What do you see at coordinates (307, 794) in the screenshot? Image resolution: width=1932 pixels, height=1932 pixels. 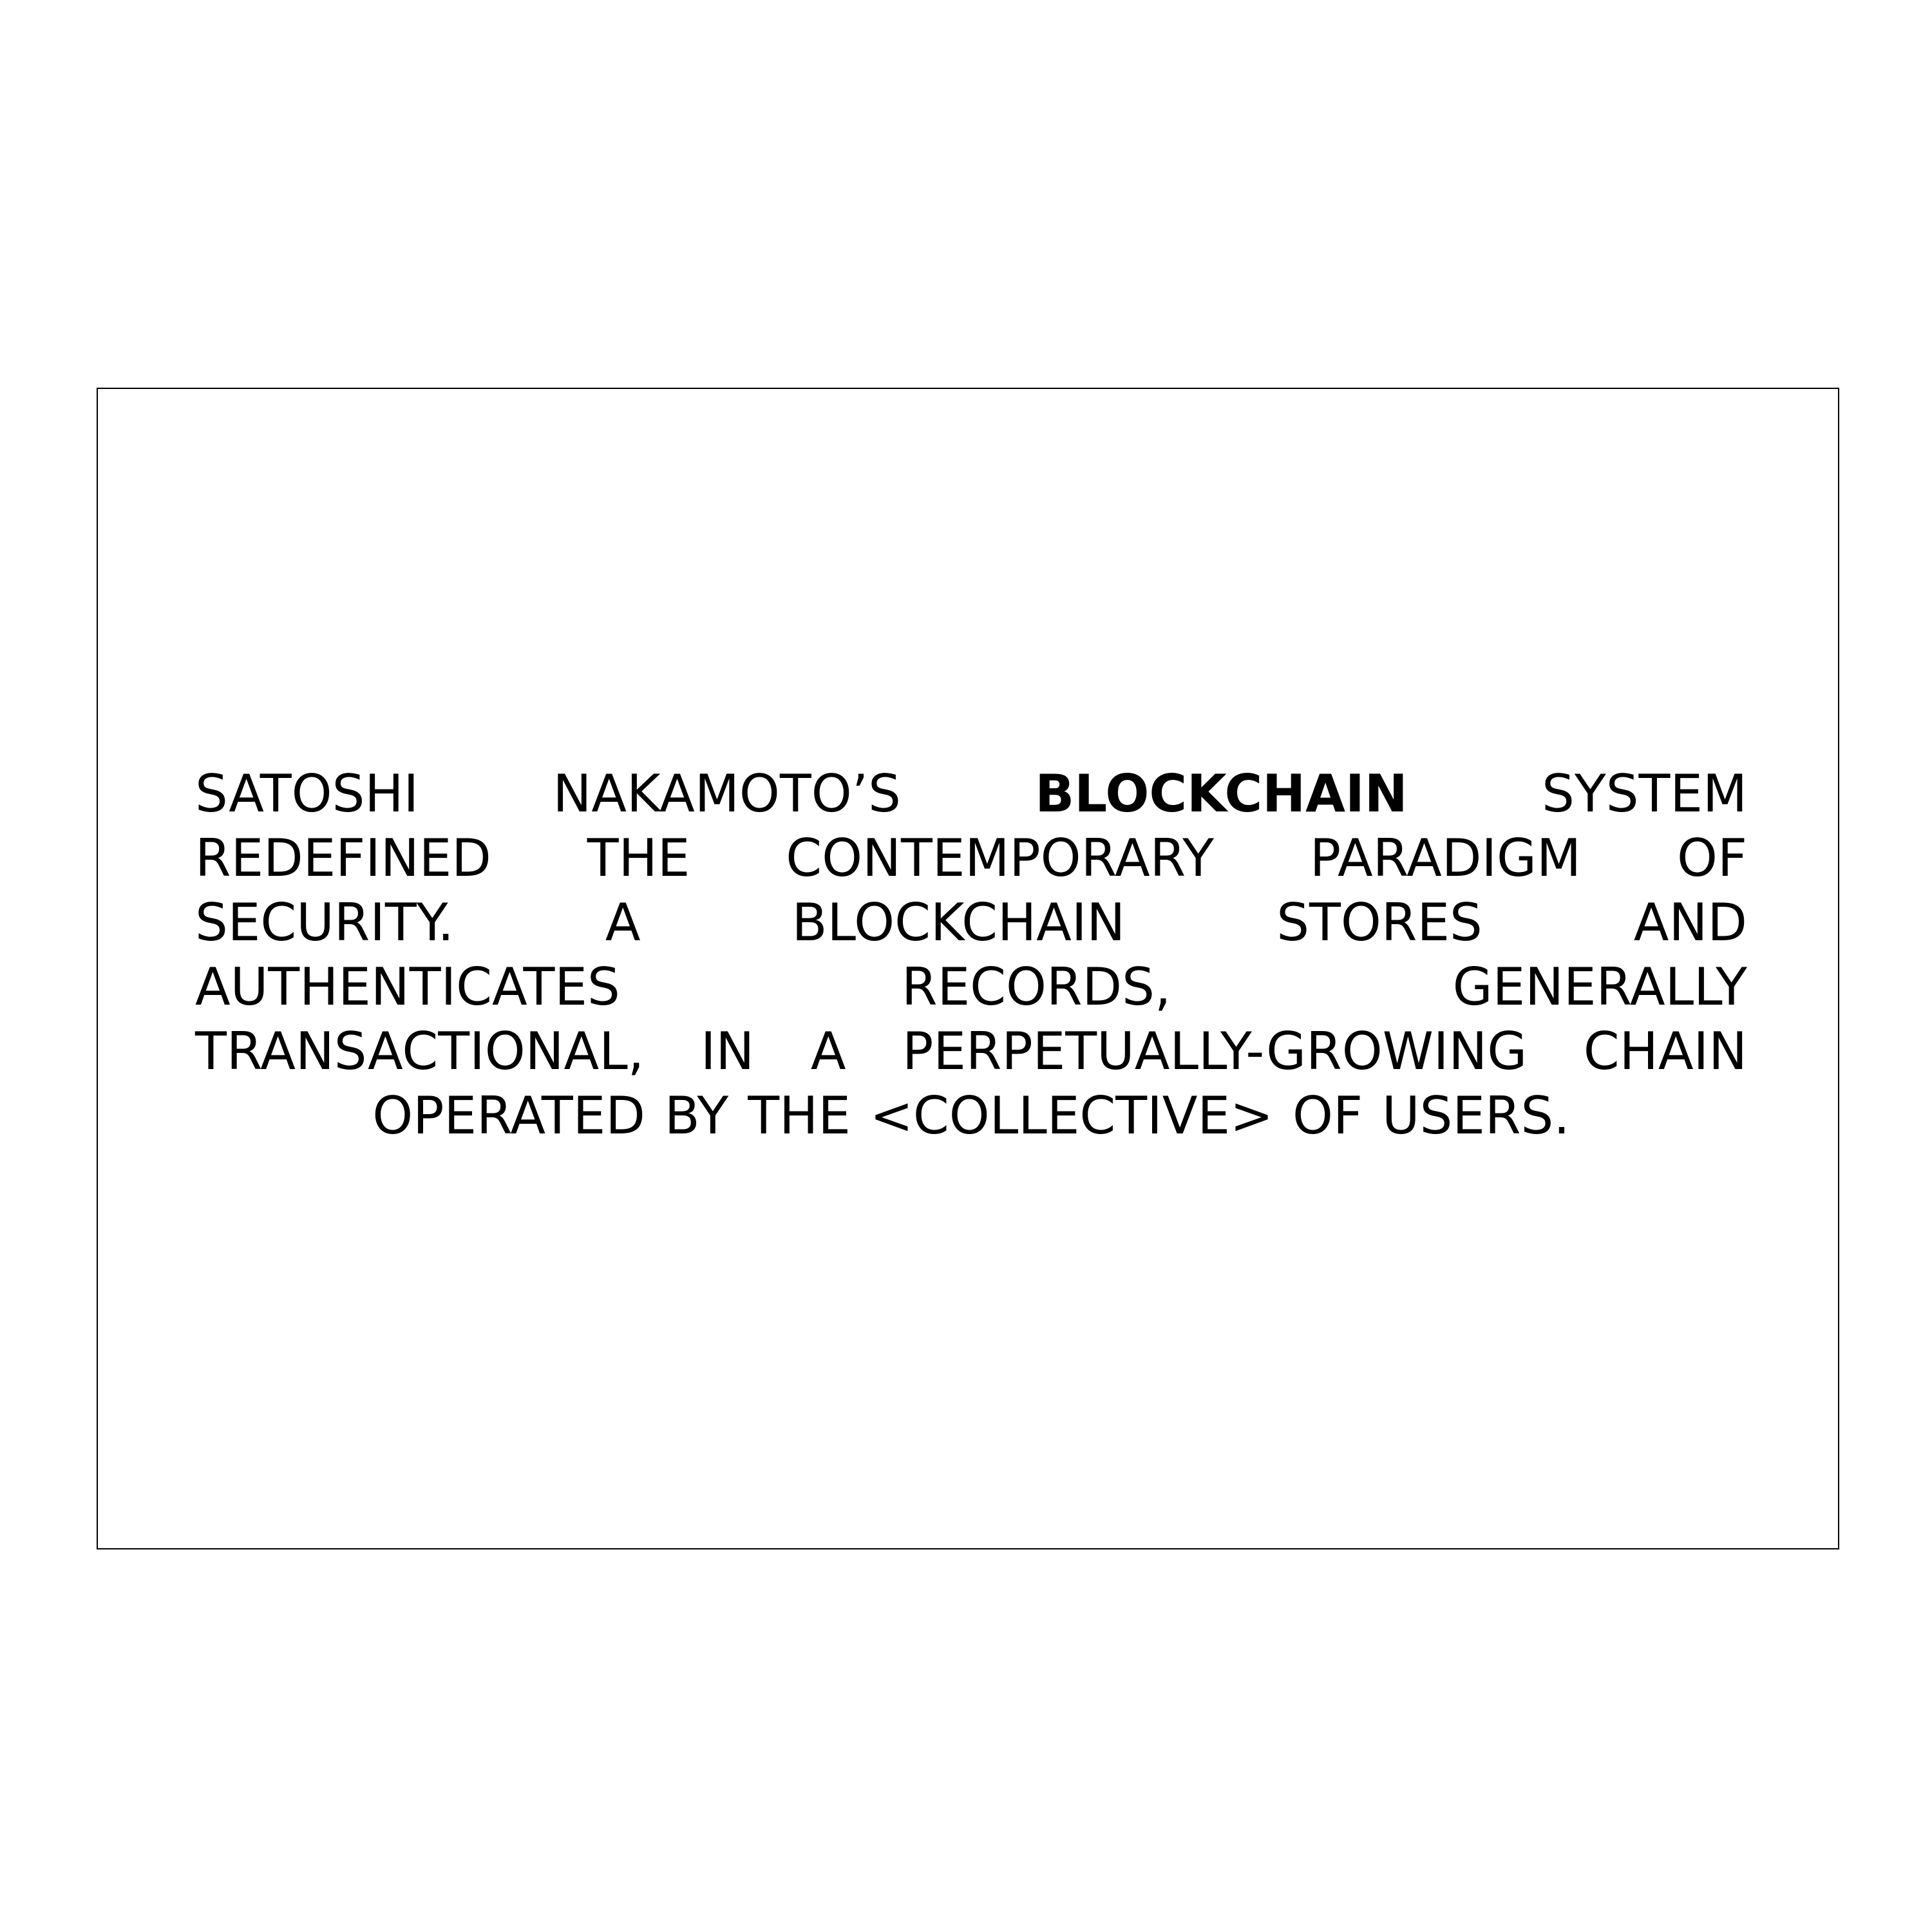 I see `word: SATOSHI` at bounding box center [307, 794].